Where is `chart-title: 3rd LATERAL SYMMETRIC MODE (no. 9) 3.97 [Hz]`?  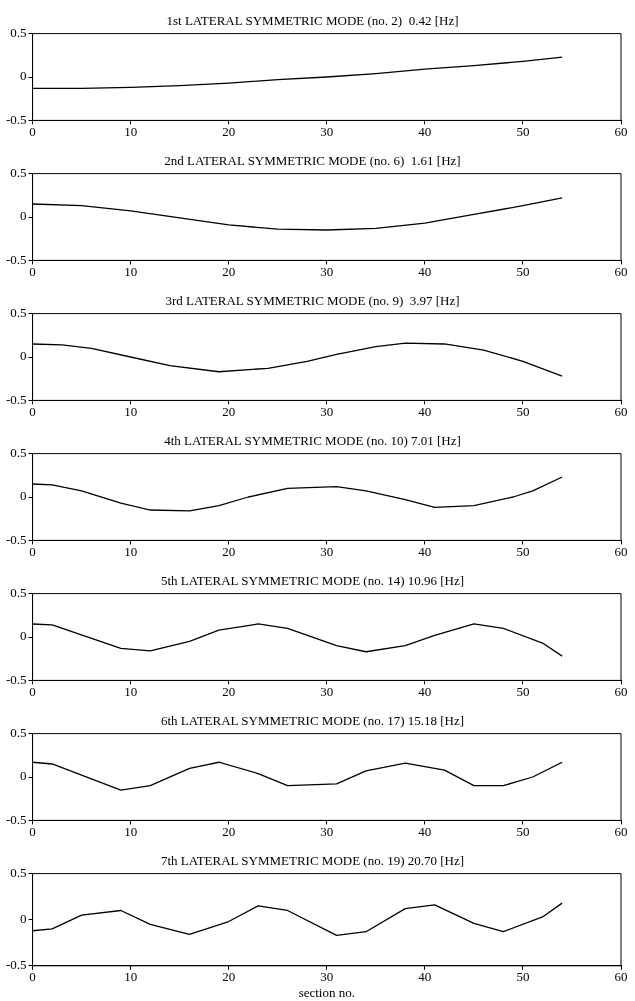 chart-title: 3rd LATERAL SYMMETRIC MODE (no. 9) 3.97 [Hz] is located at coordinates (312, 301).